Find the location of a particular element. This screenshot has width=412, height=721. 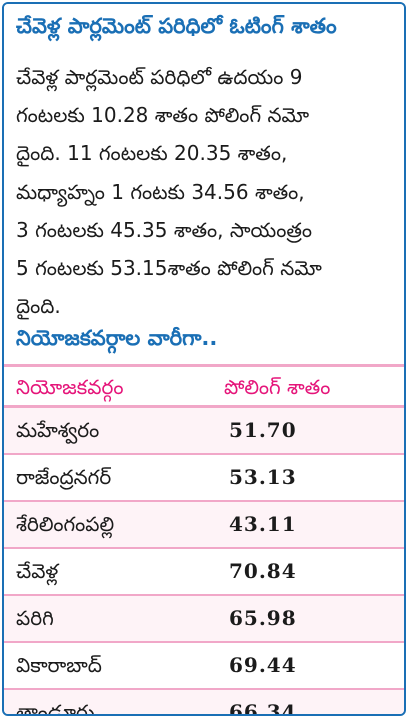

header-constituency: నియోజకవర్గం is located at coordinates (70, 387).